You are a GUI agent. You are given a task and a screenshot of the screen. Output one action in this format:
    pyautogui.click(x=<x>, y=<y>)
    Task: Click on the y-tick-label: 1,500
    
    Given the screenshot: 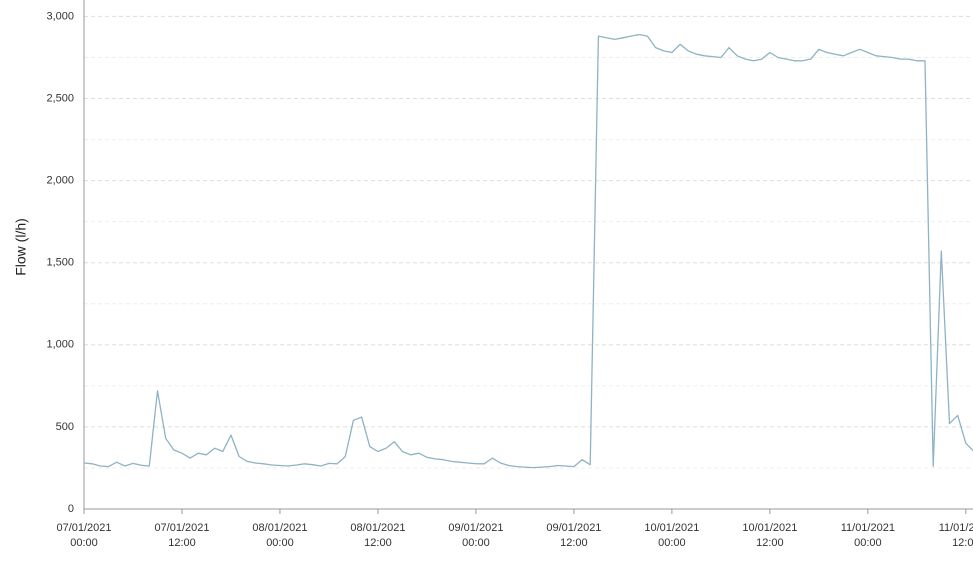 What is the action you would take?
    pyautogui.click(x=60, y=263)
    